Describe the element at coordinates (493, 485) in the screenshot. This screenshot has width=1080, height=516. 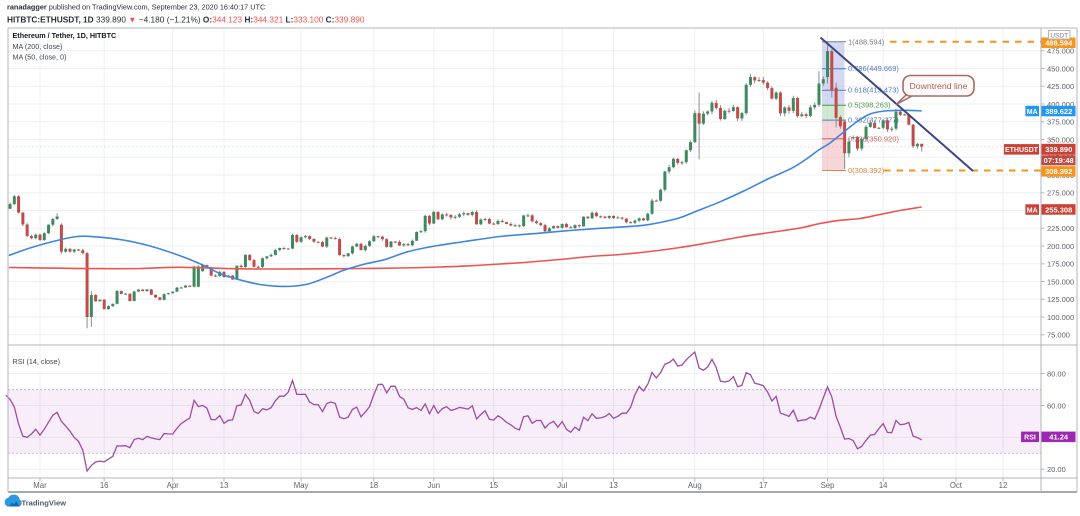
I see `svg-text: 15` at that location.